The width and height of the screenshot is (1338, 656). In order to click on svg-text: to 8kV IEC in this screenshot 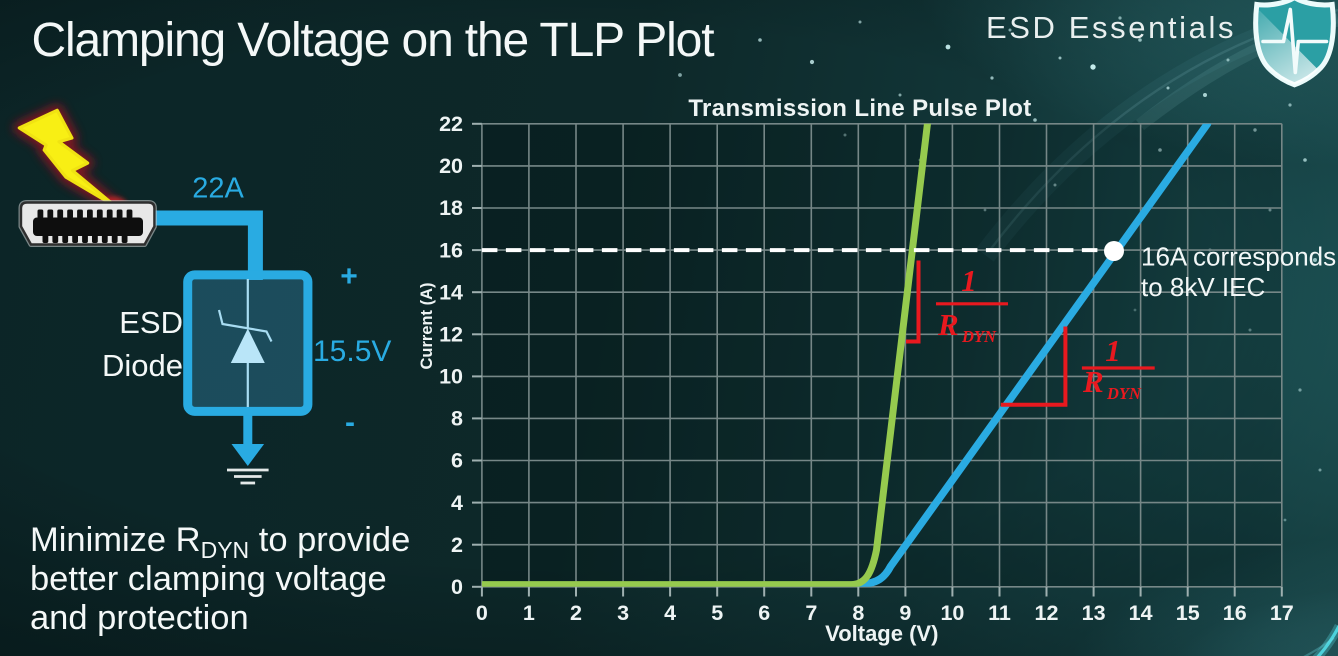, I will do `click(1203, 287)`.